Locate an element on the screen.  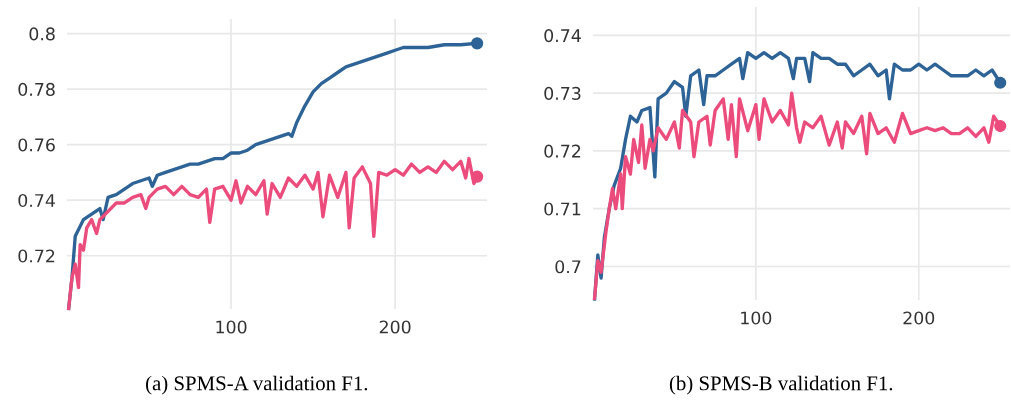
text: (a) SPMS-A validation F1. is located at coordinates (257, 385).